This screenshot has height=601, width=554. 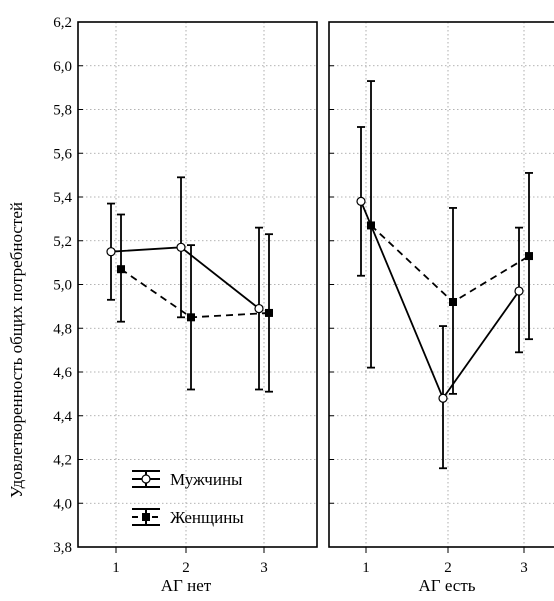 I want to click on legend-label-men: Мужчины, so click(x=206, y=479).